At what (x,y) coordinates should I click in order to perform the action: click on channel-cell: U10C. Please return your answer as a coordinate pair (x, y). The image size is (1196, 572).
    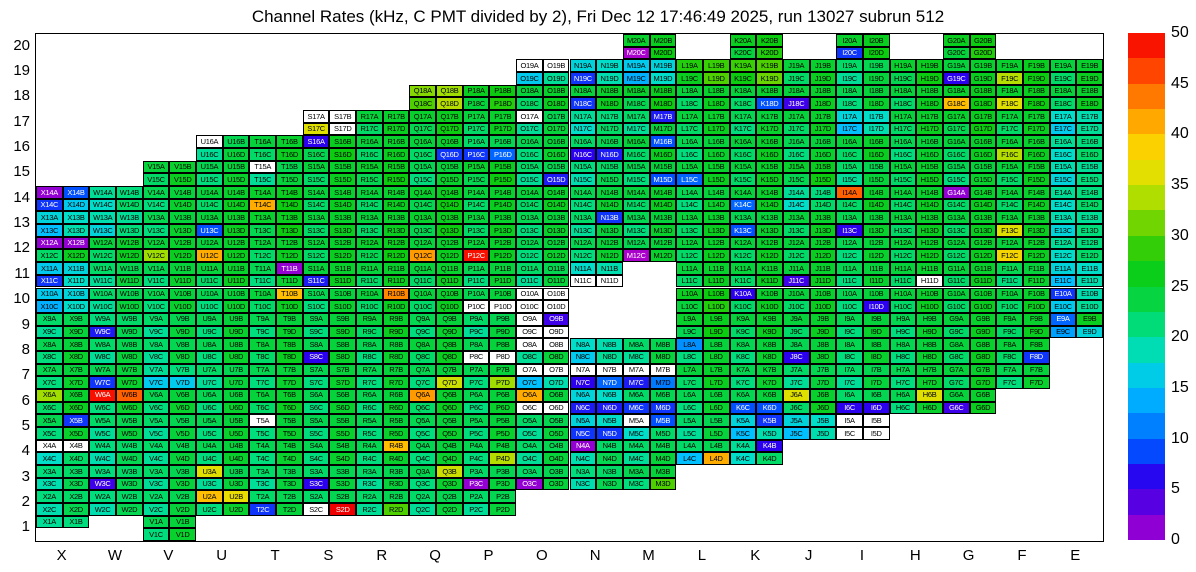
    Looking at the image, I should click on (209, 306).